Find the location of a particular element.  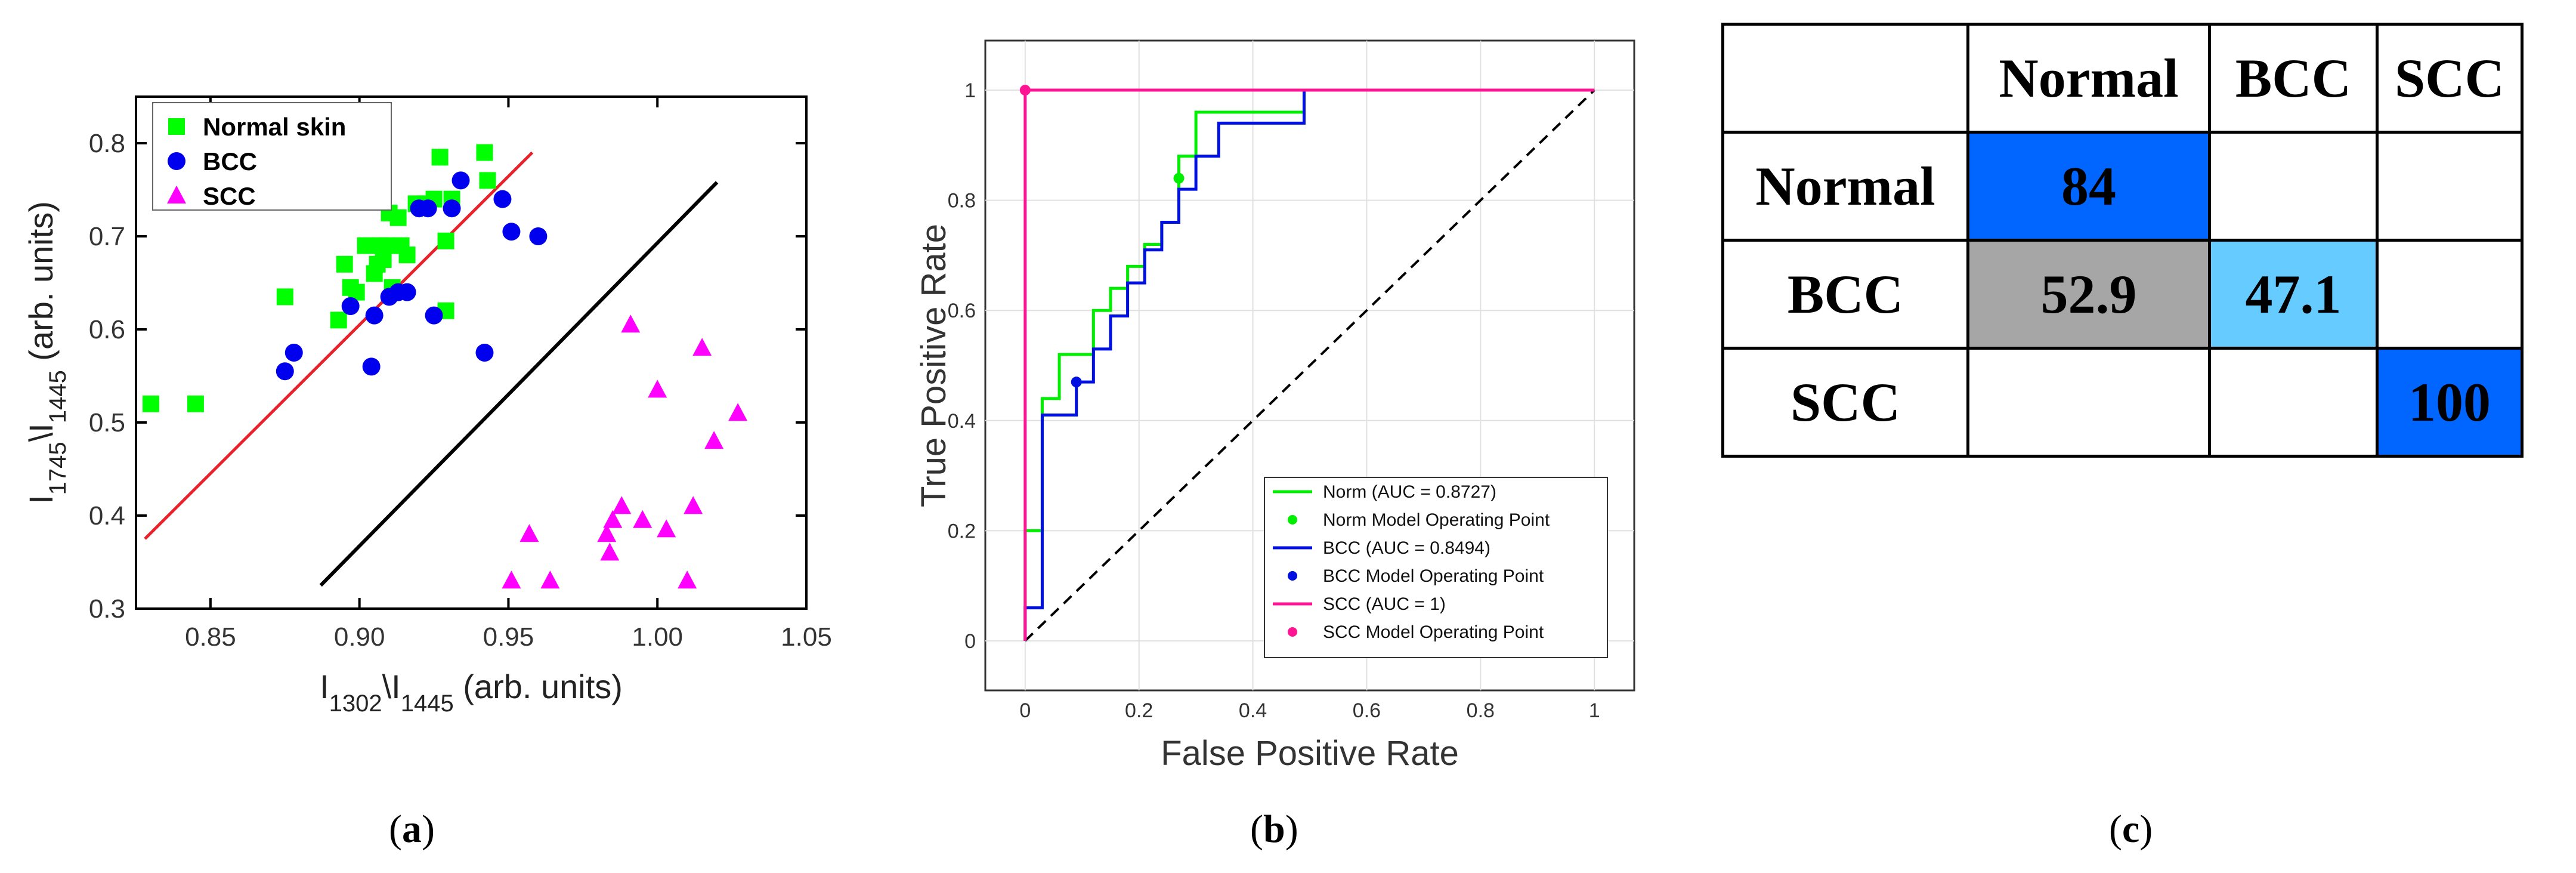

y-tick-label: 0 is located at coordinates (970, 641).